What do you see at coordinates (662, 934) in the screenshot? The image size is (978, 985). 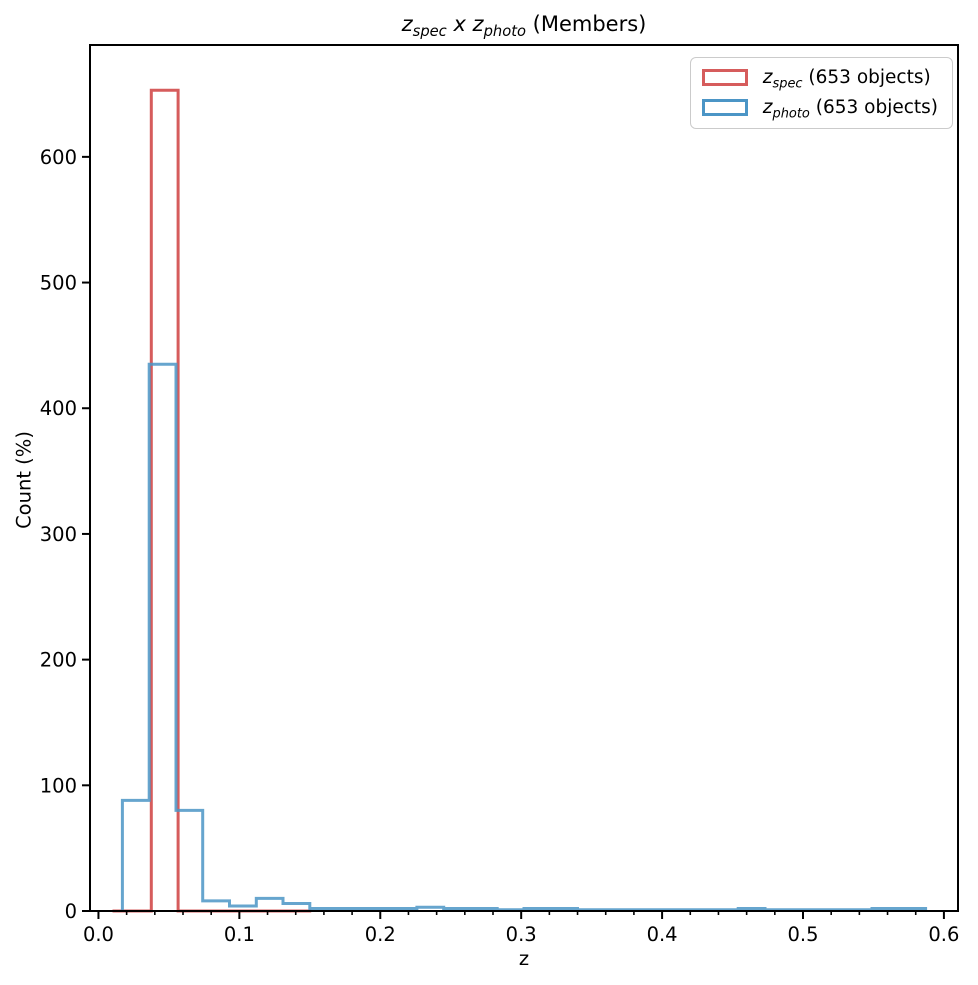 I see `x-tick-label: 0.4` at bounding box center [662, 934].